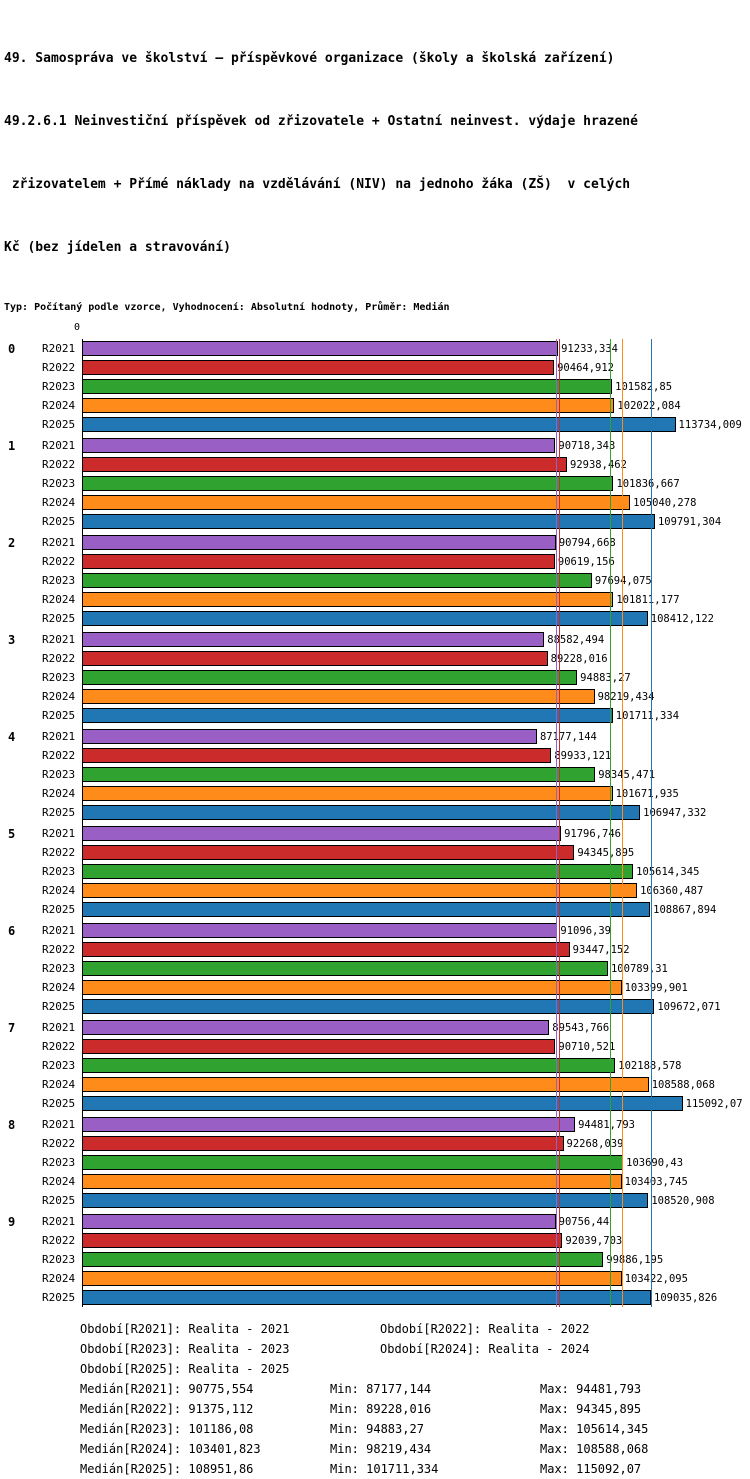  What do you see at coordinates (377, 1429) in the screenshot?
I see `stat-min: Min: 94883,27` at bounding box center [377, 1429].